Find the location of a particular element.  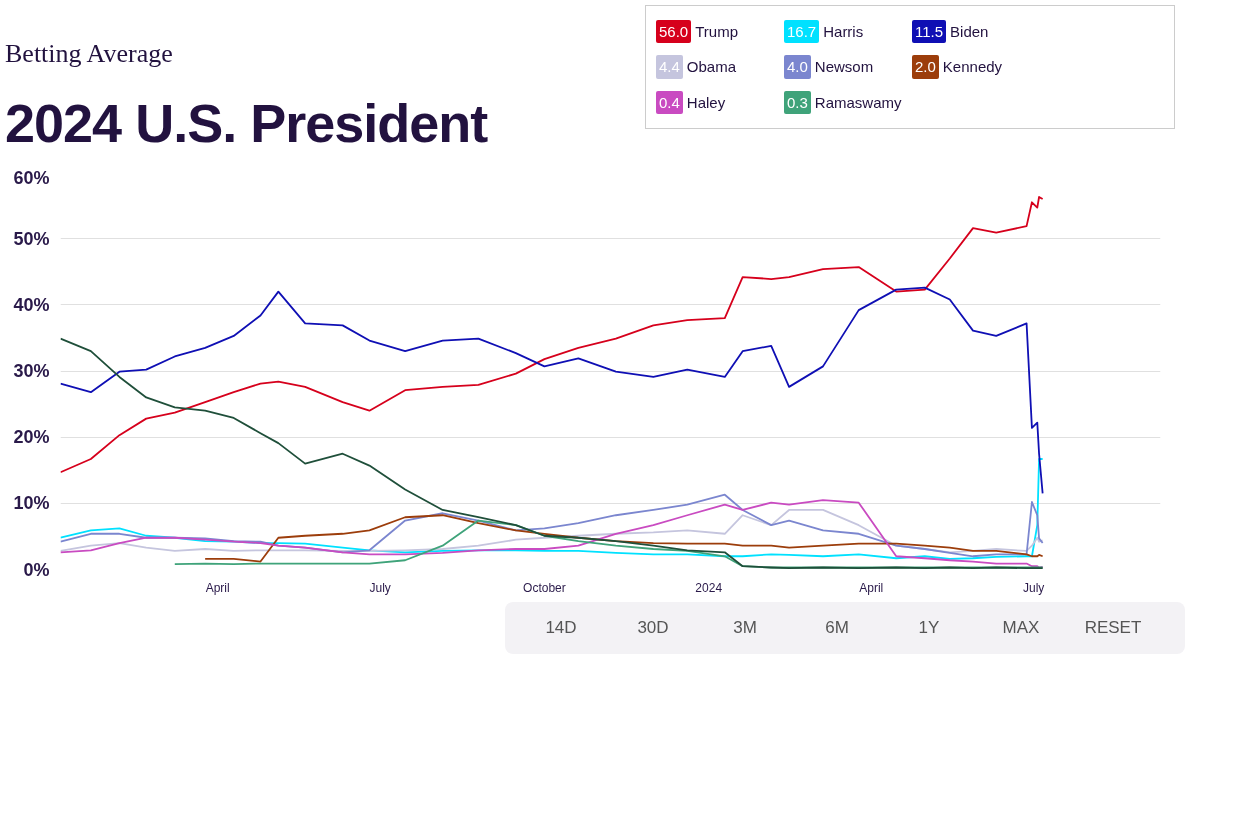

x-tick-label: 2024 is located at coordinates (709, 587).